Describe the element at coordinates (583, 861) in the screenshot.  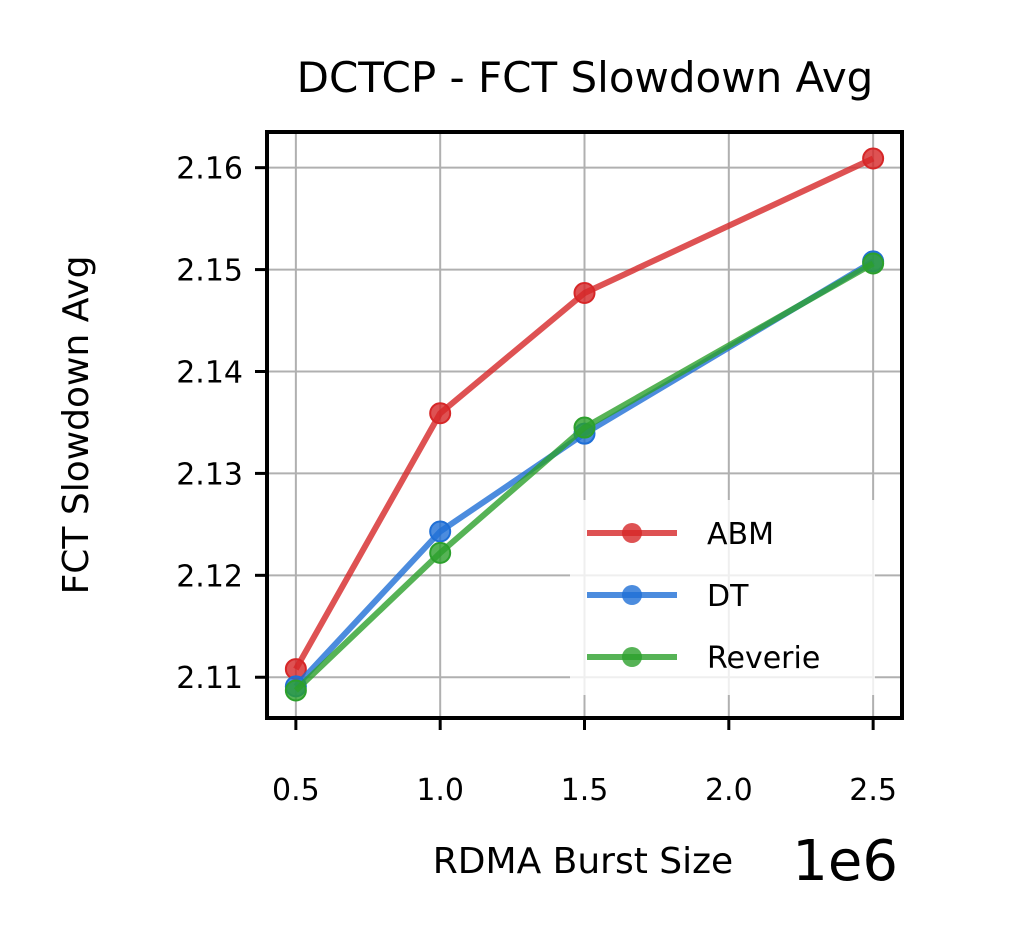
I see `x-axis-label: RDMA Burst Size` at that location.